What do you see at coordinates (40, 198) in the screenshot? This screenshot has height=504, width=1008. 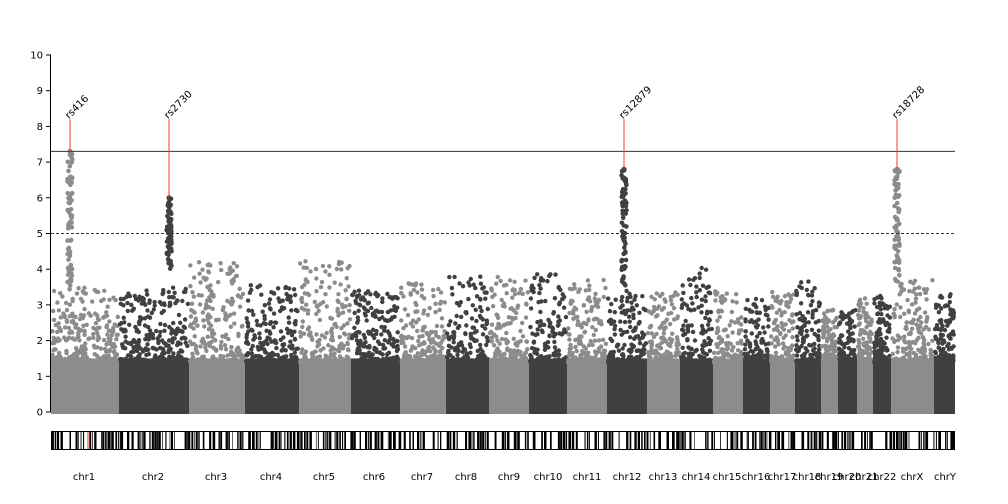 I see `y-tick-label: 6` at bounding box center [40, 198].